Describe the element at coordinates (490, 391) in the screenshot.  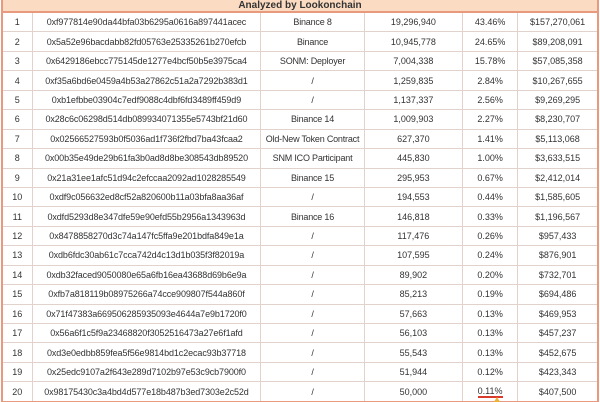
I see `annotated-percent: 0.11%` at that location.